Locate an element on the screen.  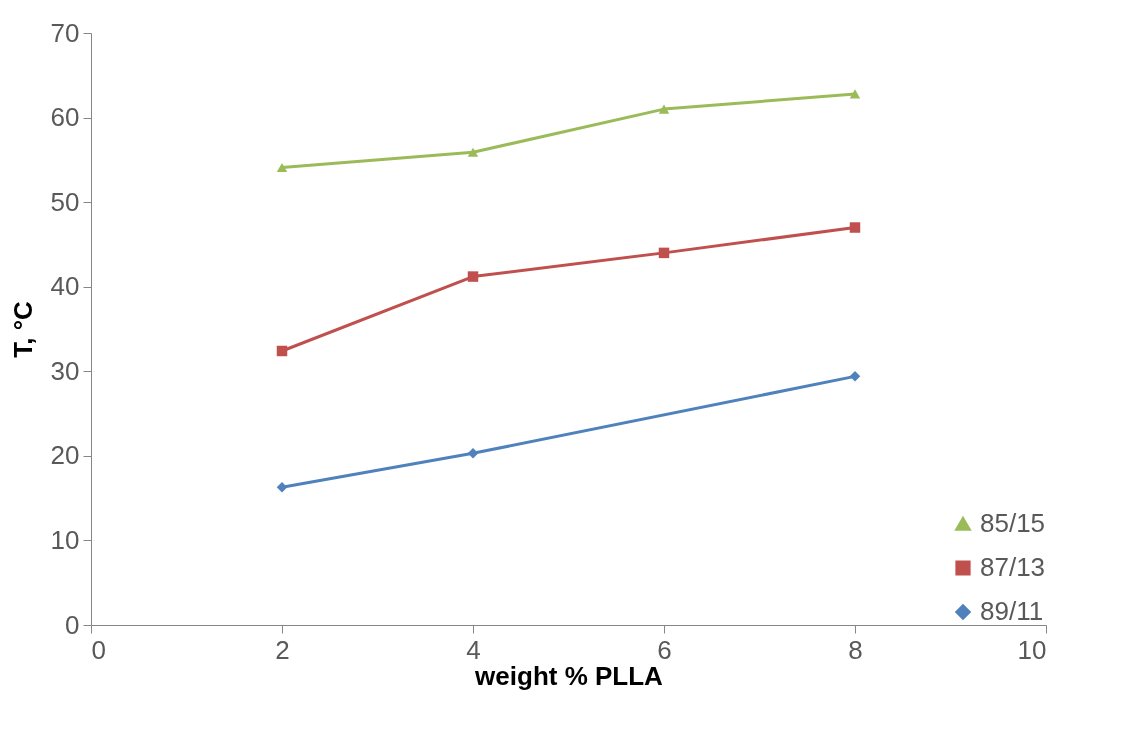
x-tick-label: 8 is located at coordinates (855, 649).